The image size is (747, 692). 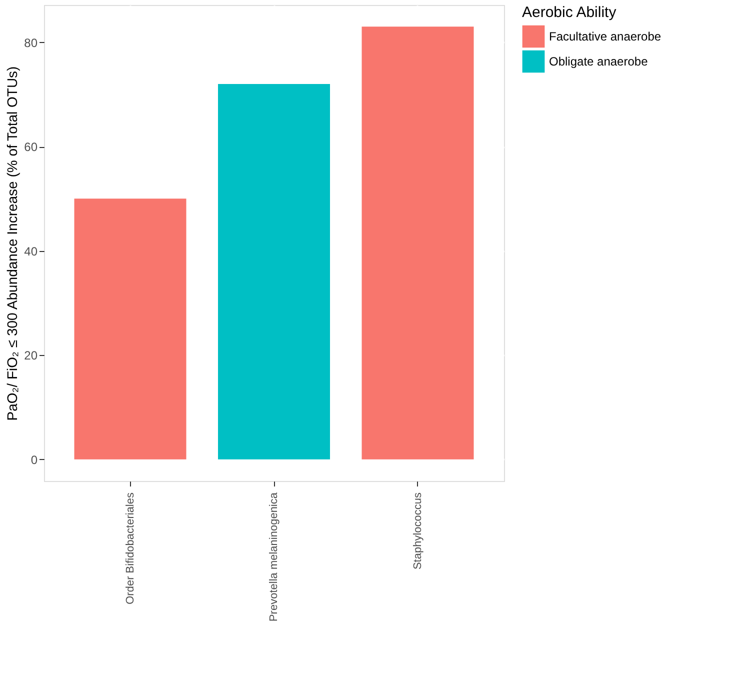 I want to click on legend-label: Obligate anaerobe, so click(x=598, y=61).